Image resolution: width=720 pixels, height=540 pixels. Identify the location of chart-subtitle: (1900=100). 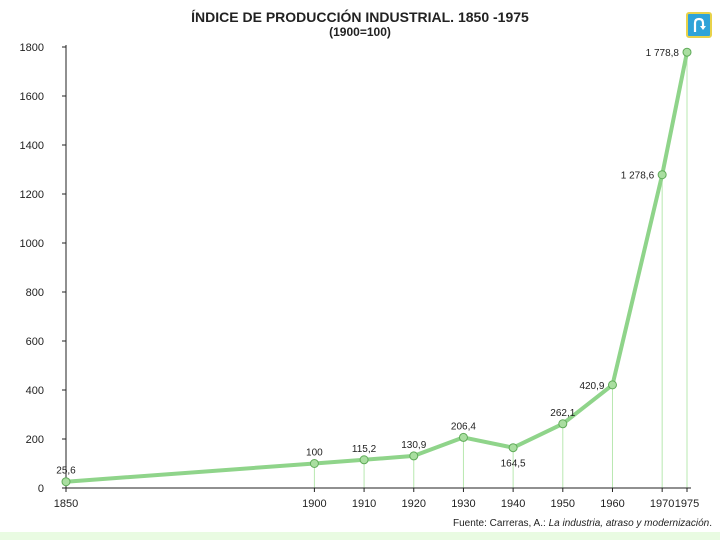
(360, 32).